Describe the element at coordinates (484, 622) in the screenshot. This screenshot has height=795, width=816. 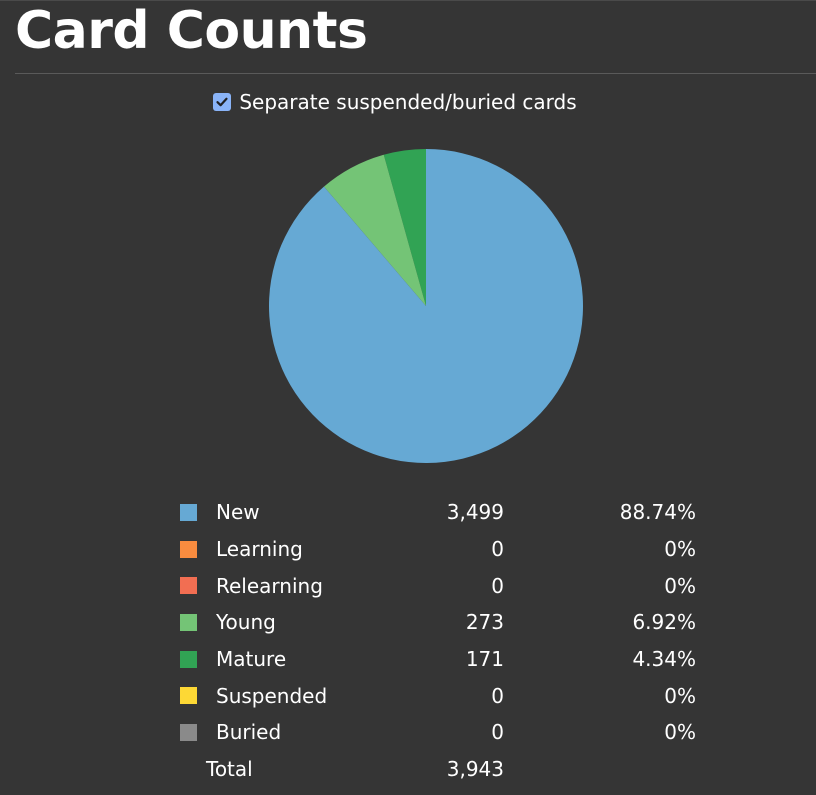
I see `legend-count-young: 273` at that location.